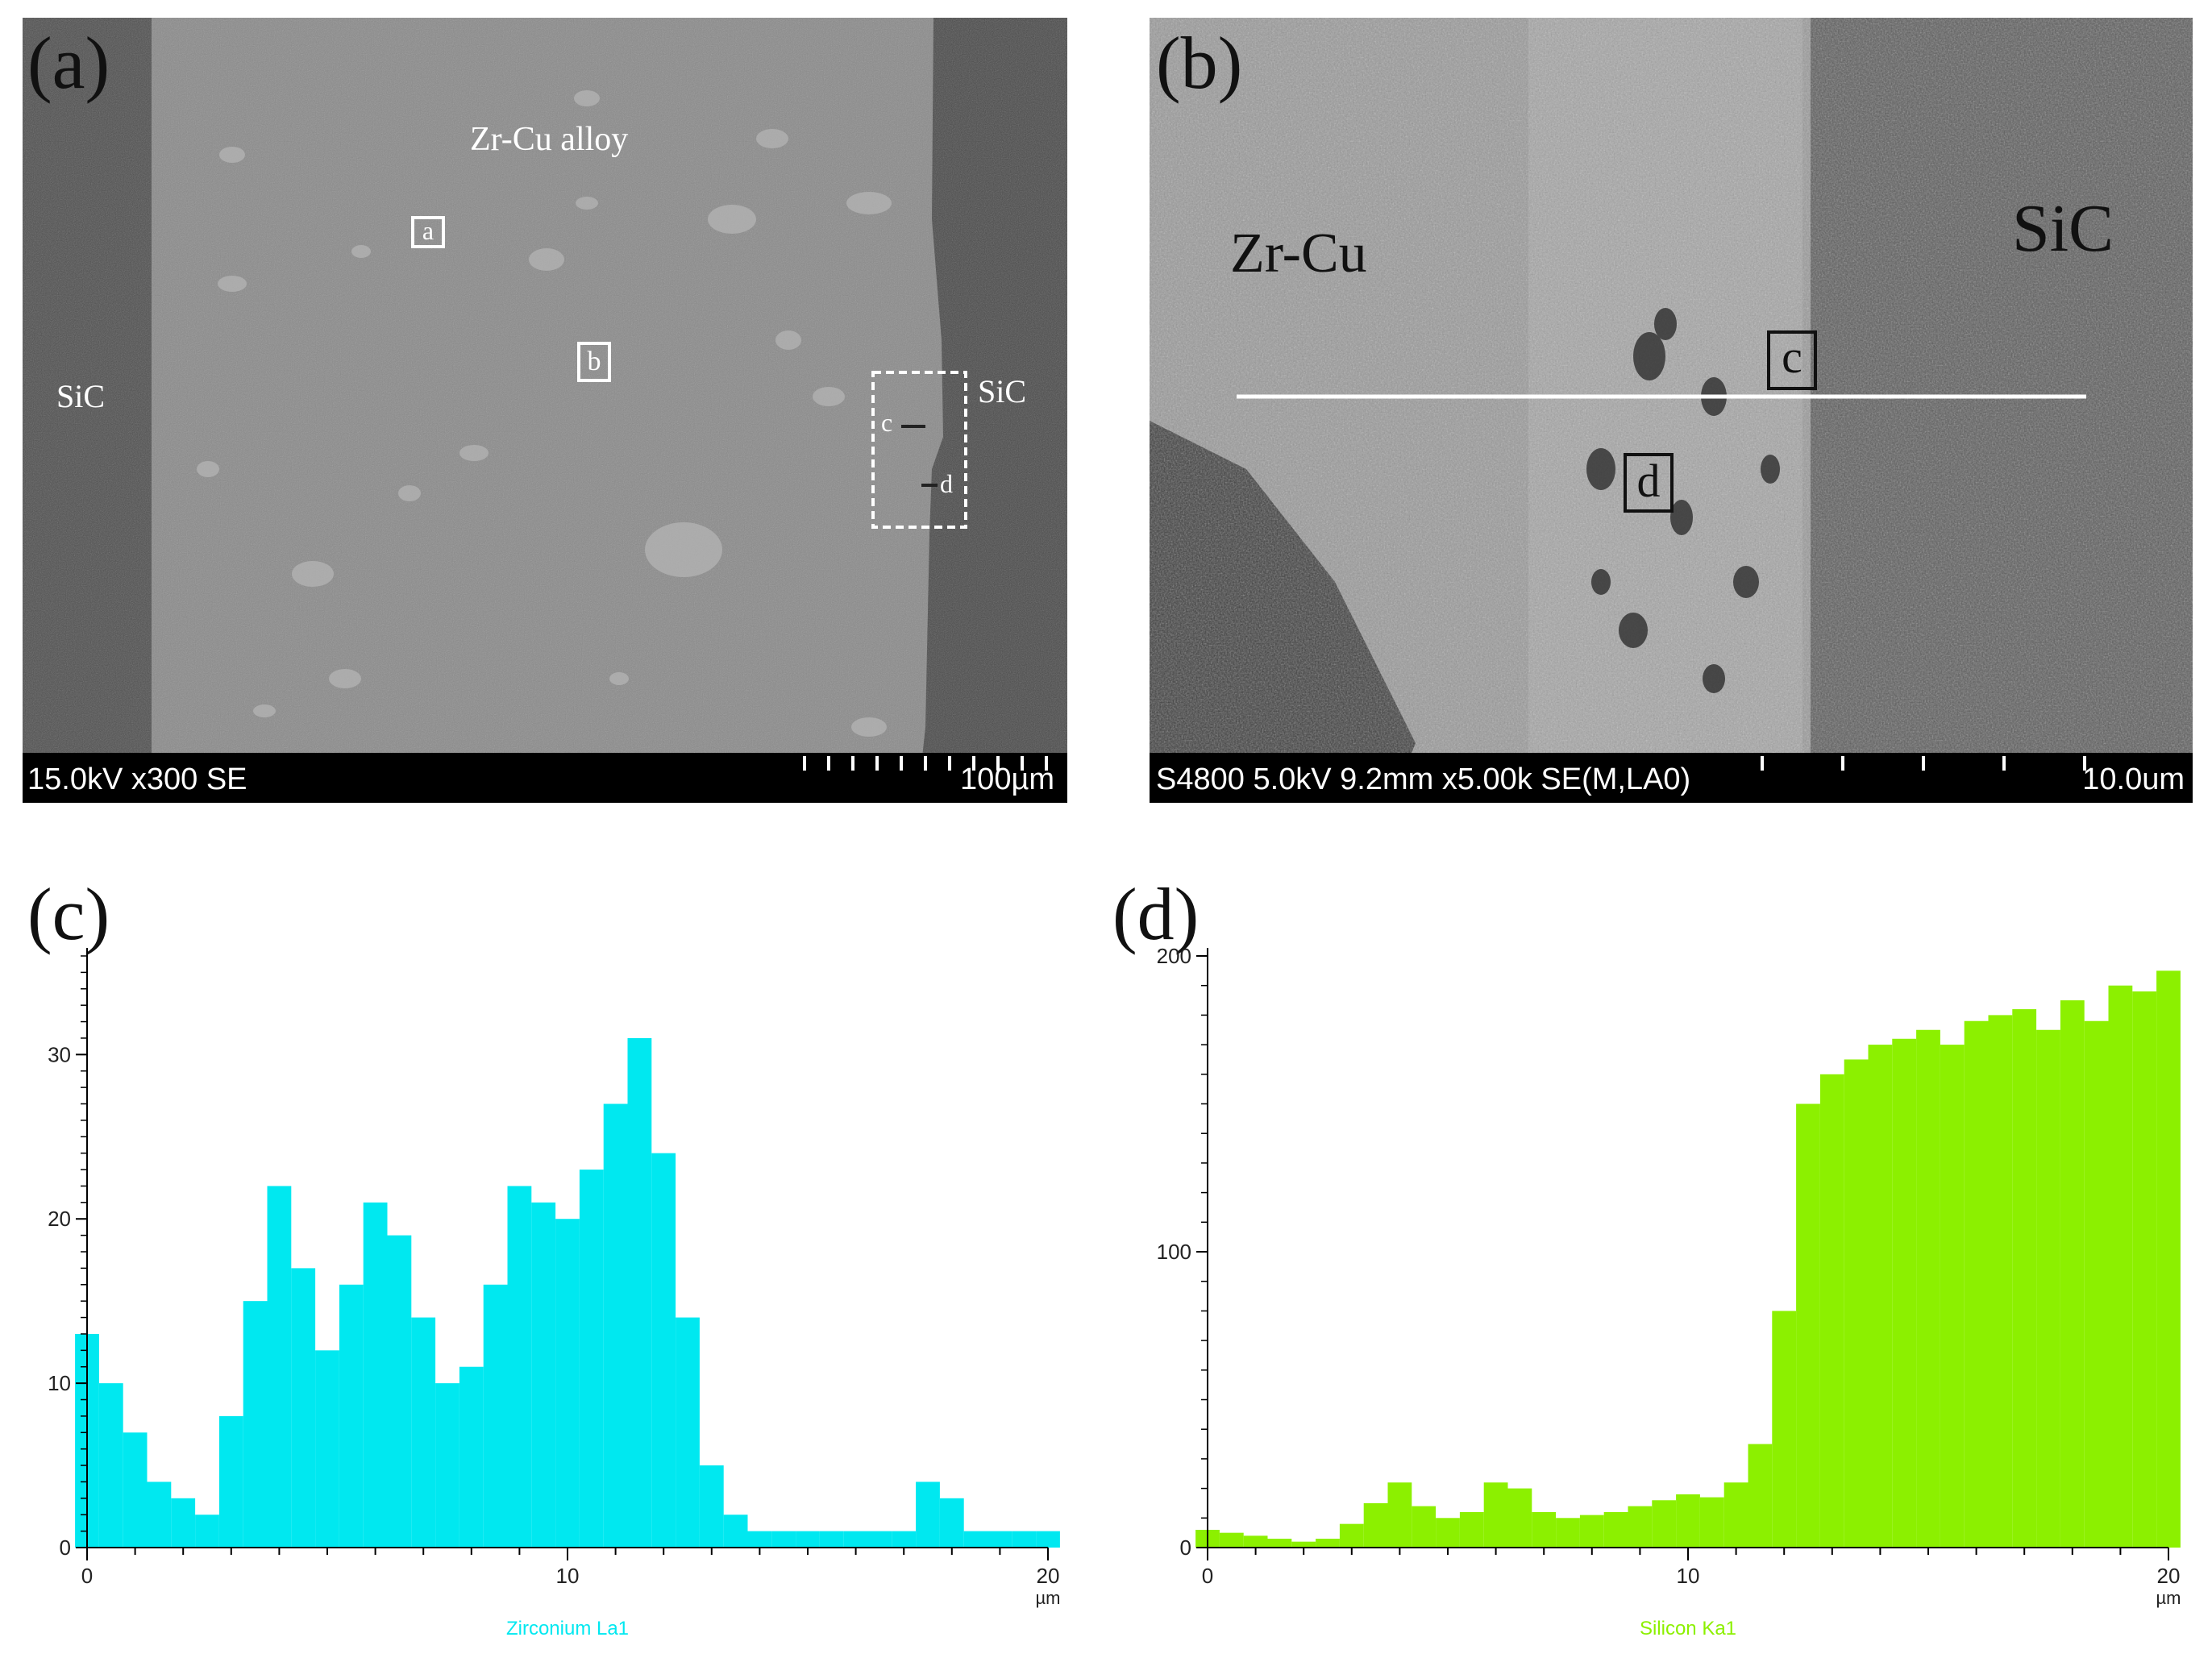 The height and width of the screenshot is (1658, 2212). What do you see at coordinates (1199, 63) in the screenshot?
I see `panel-b-letter: (b)` at bounding box center [1199, 63].